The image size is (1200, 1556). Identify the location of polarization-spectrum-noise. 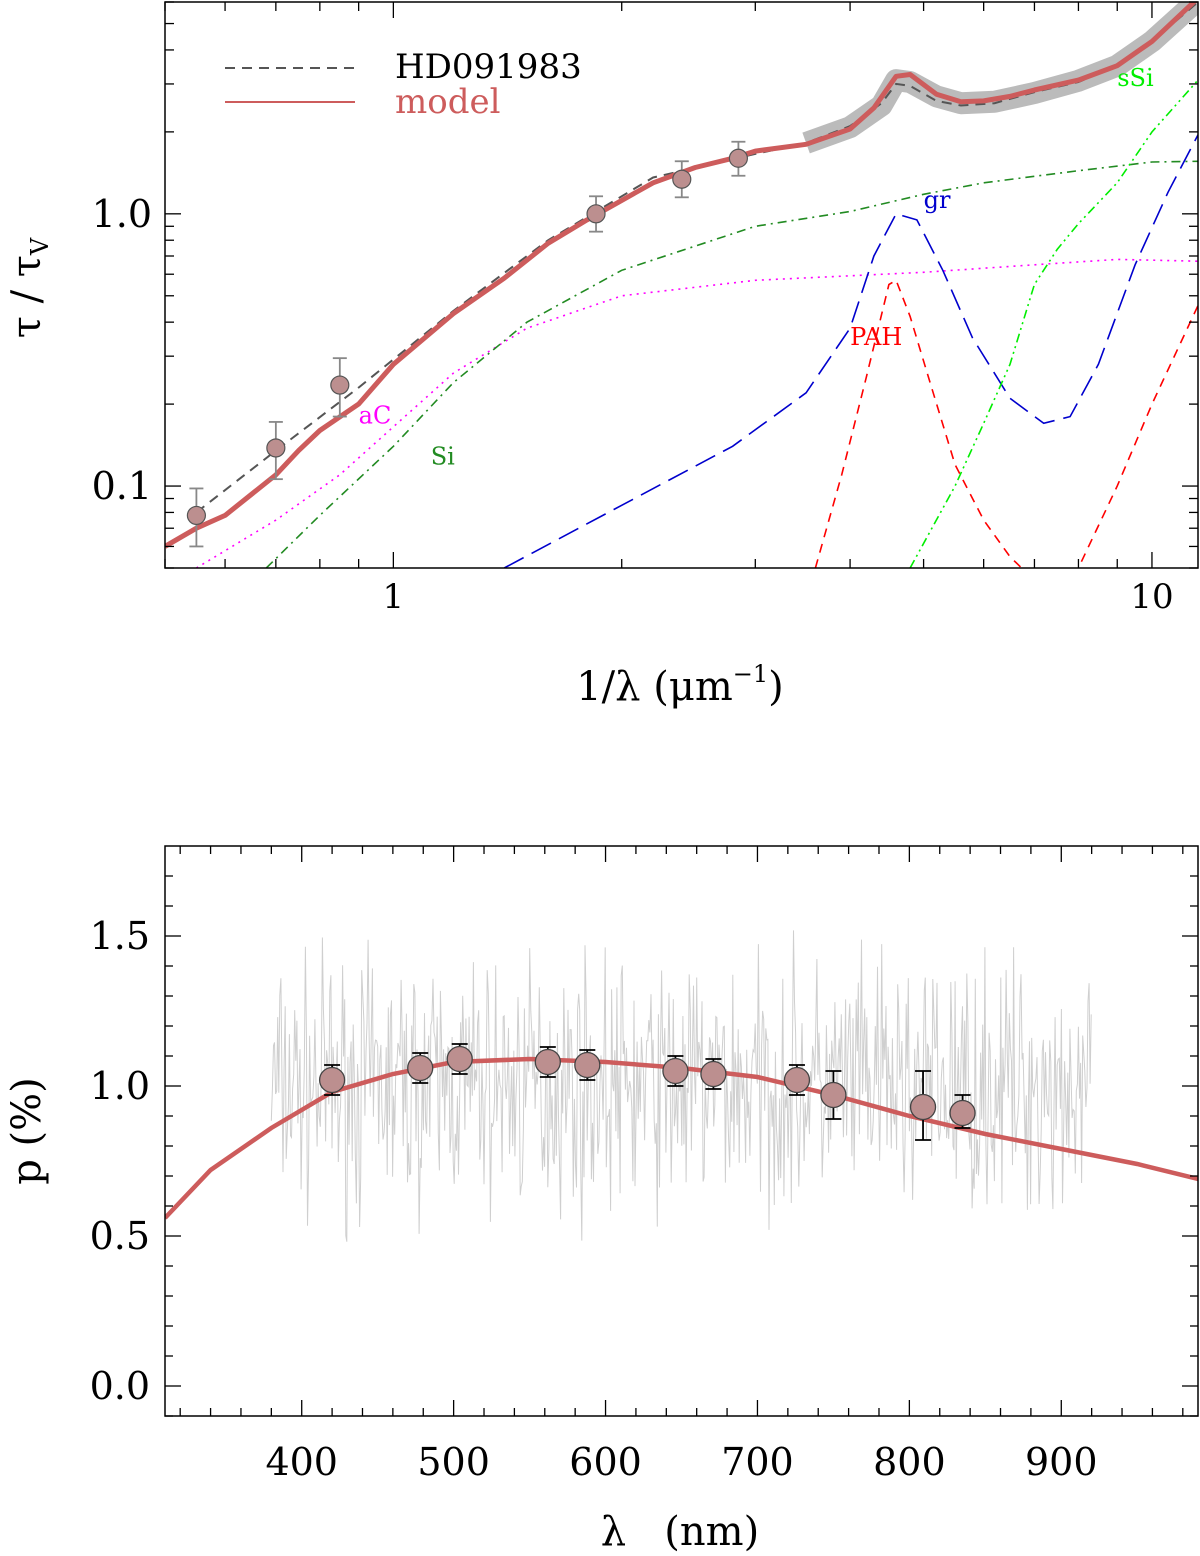
(681, 1086).